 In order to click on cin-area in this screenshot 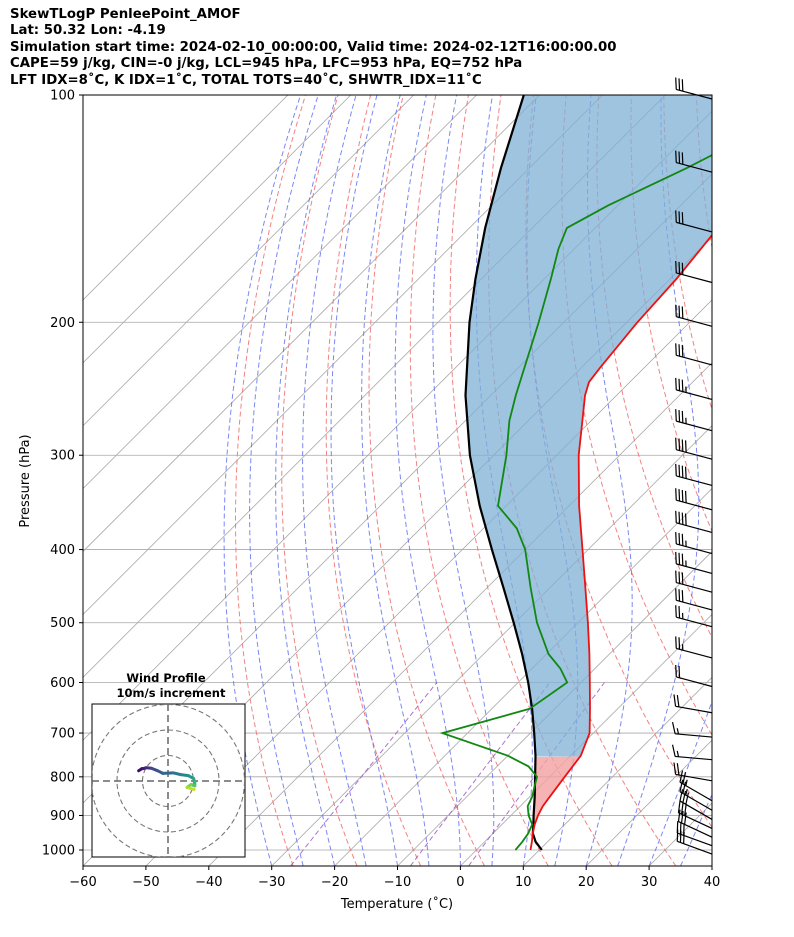, I will do `click(557, 794)`.